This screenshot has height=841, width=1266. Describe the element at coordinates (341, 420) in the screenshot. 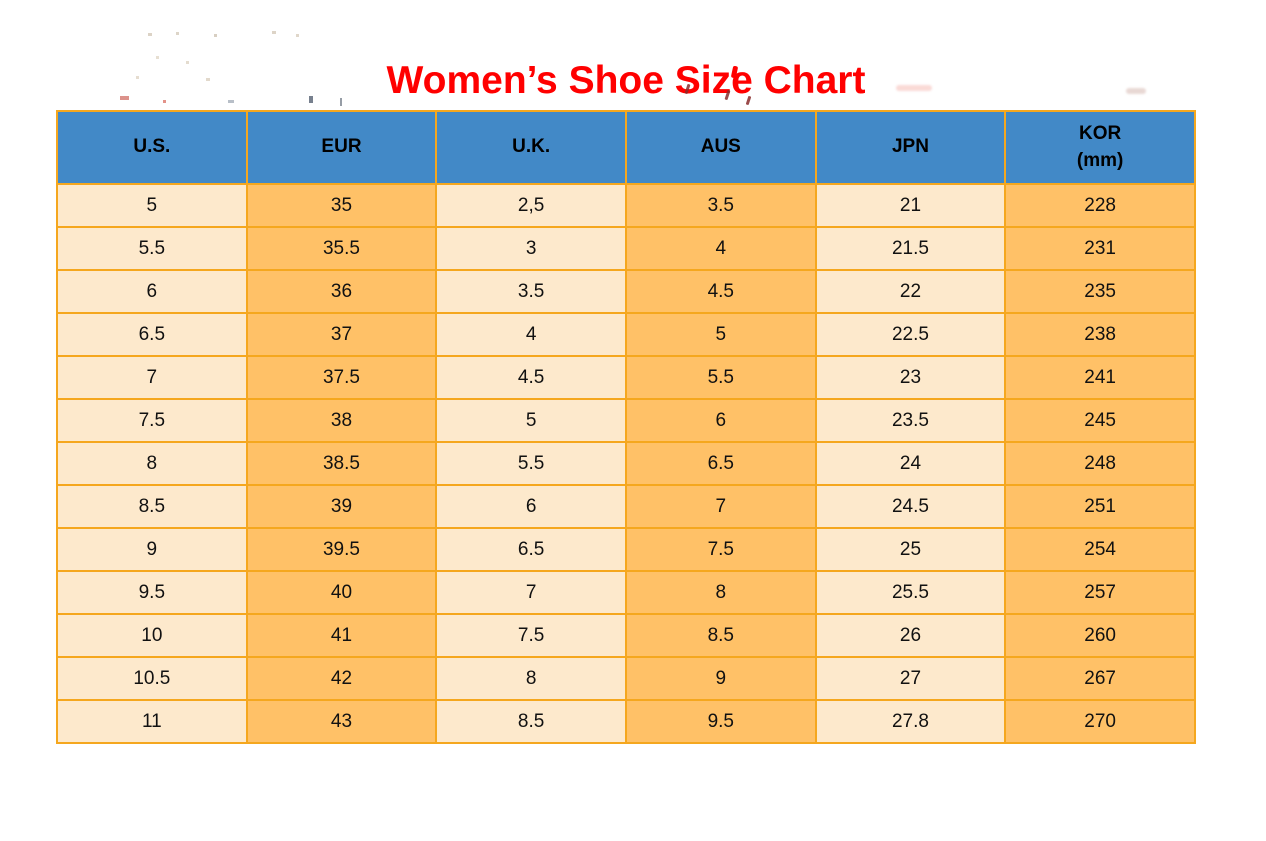

I see `table-cell: 38` at that location.